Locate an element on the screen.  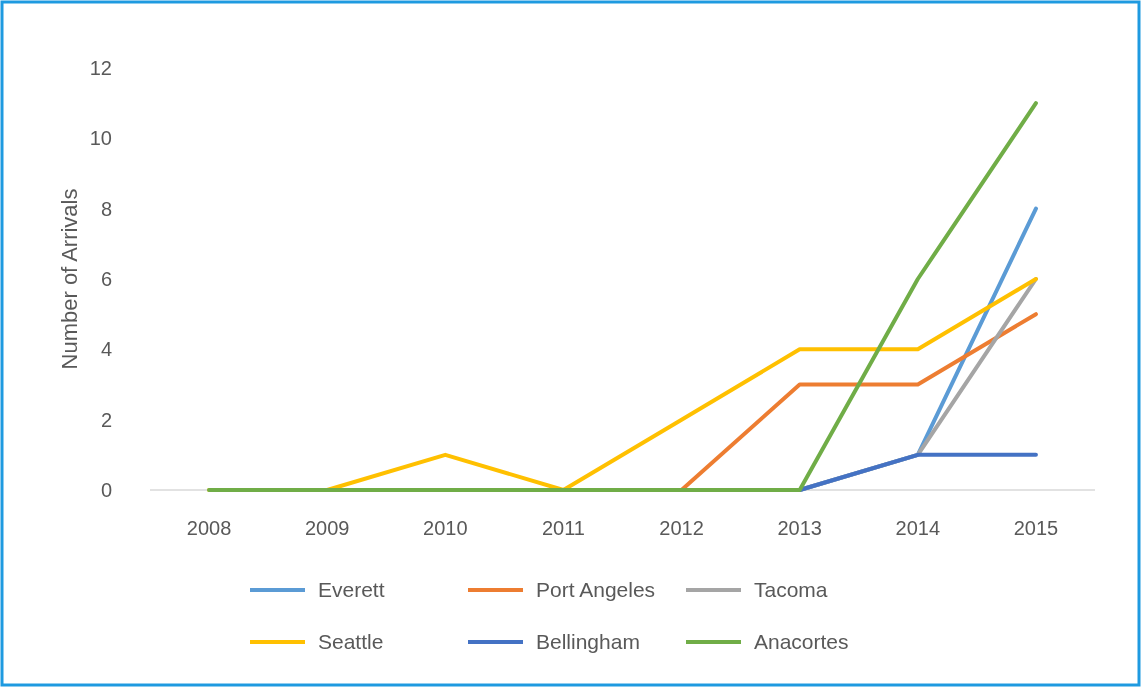
legend-label: Everett is located at coordinates (351, 590).